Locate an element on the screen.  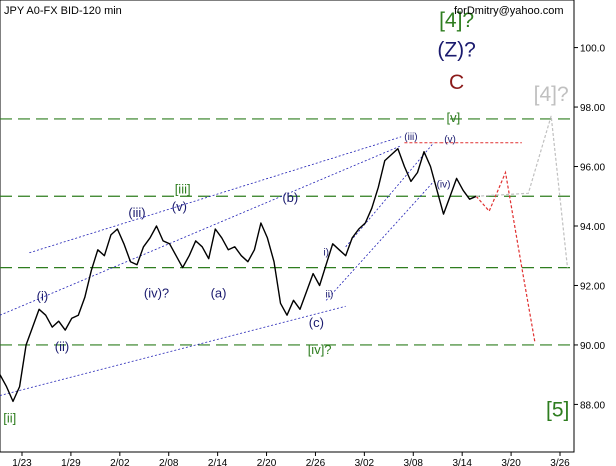
projection-red-line is located at coordinates (505, 256).